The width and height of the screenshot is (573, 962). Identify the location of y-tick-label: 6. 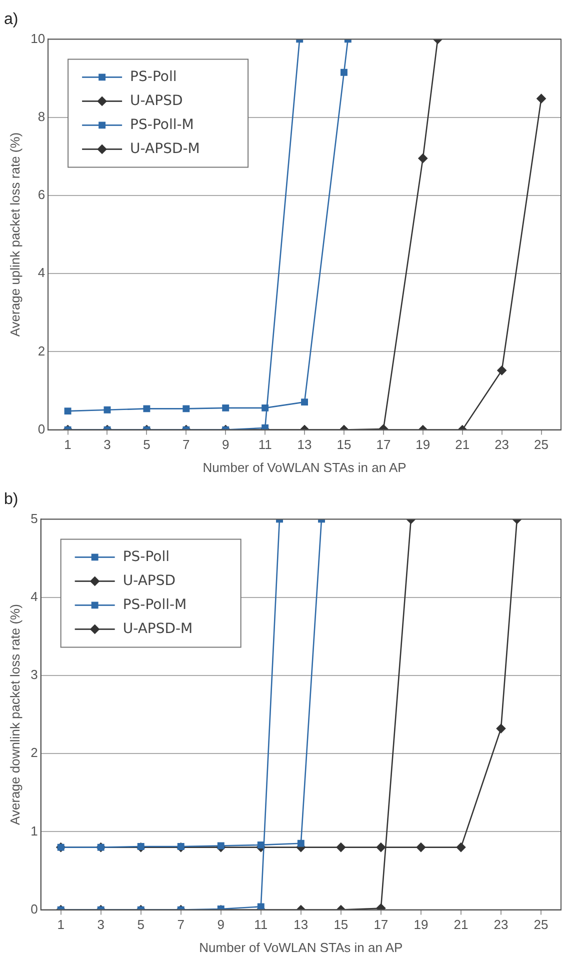
(42, 194).